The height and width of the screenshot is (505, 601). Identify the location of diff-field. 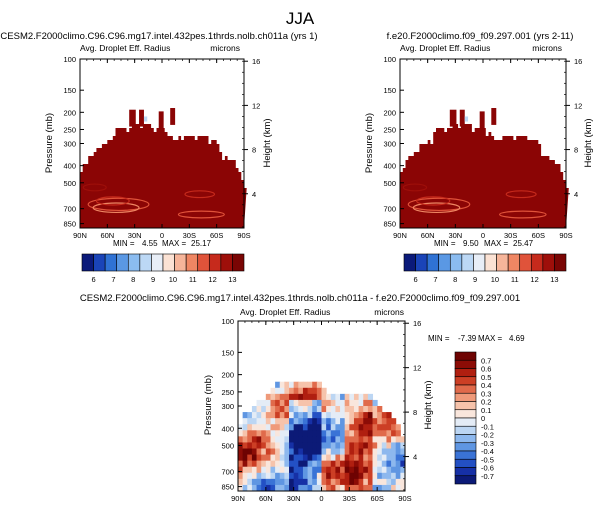
(322, 436).